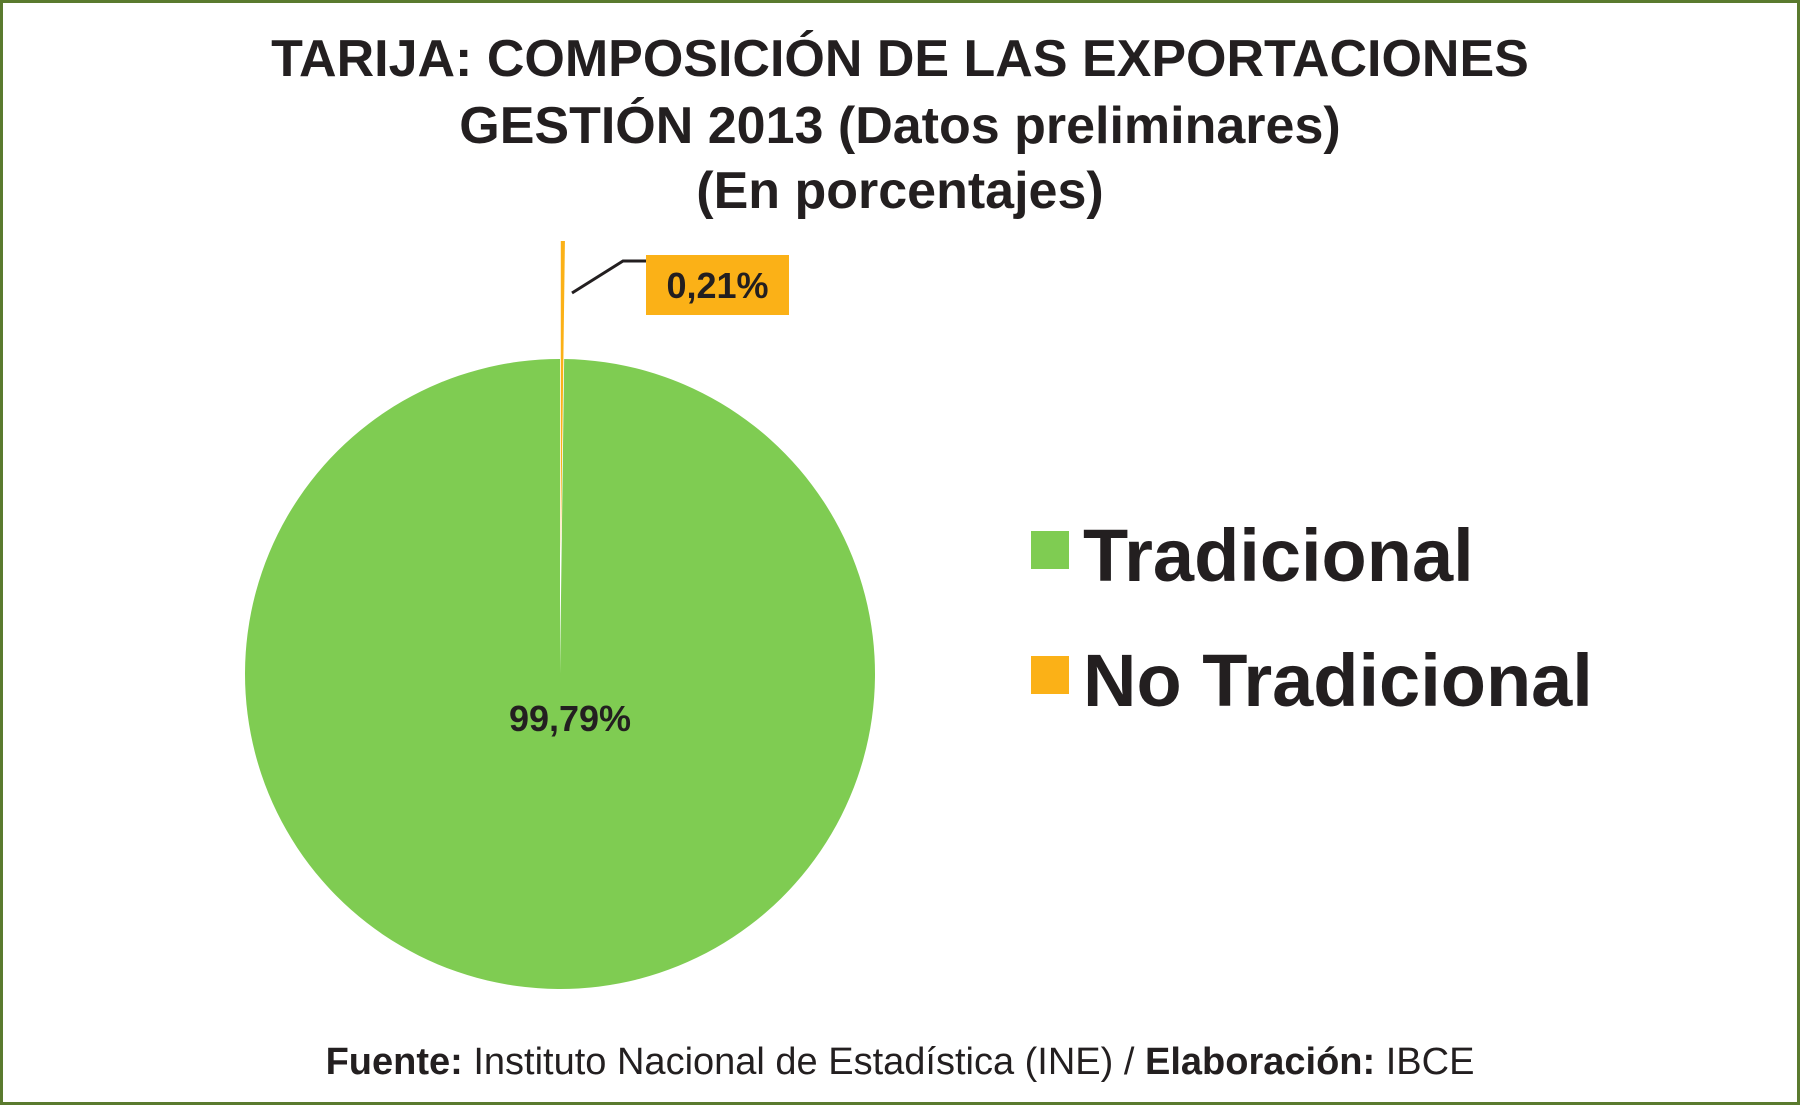  I want to click on data-label-box-no-tradicional, so click(717, 285).